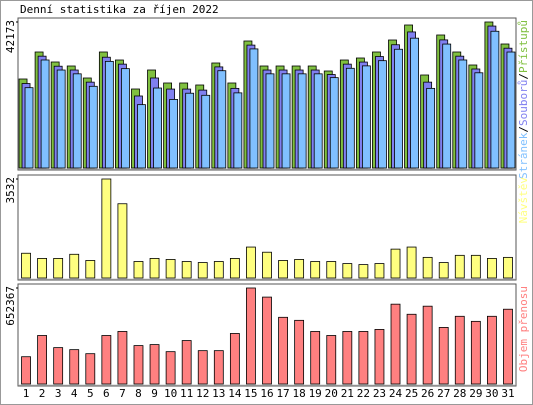  I want to click on legend-entry: Objem přenosu, so click(523, 329).